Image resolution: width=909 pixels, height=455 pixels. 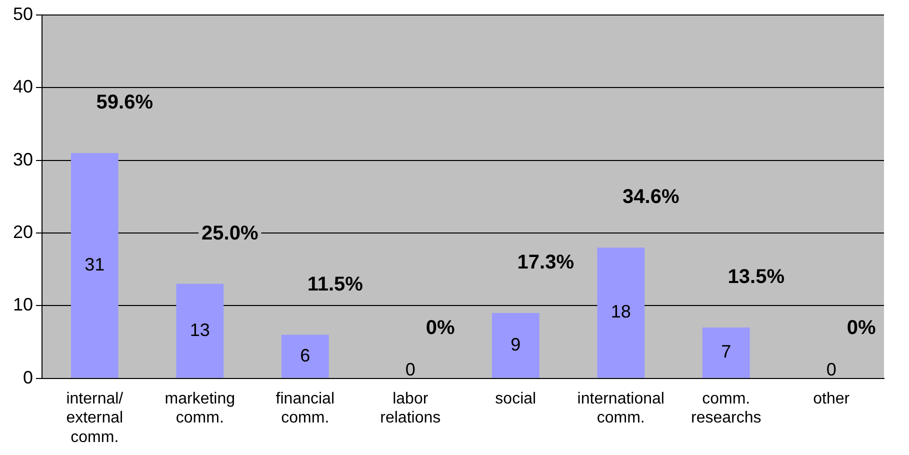 What do you see at coordinates (545, 263) in the screenshot?
I see `annotation: 17.3%` at bounding box center [545, 263].